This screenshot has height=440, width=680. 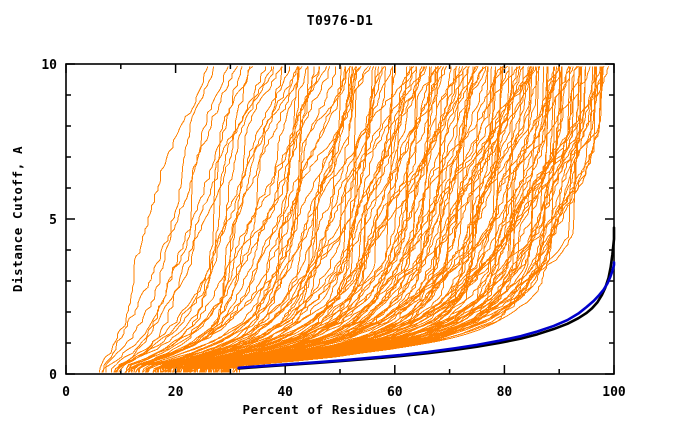 What do you see at coordinates (614, 392) in the screenshot?
I see `x-tick-label: 100` at bounding box center [614, 392].